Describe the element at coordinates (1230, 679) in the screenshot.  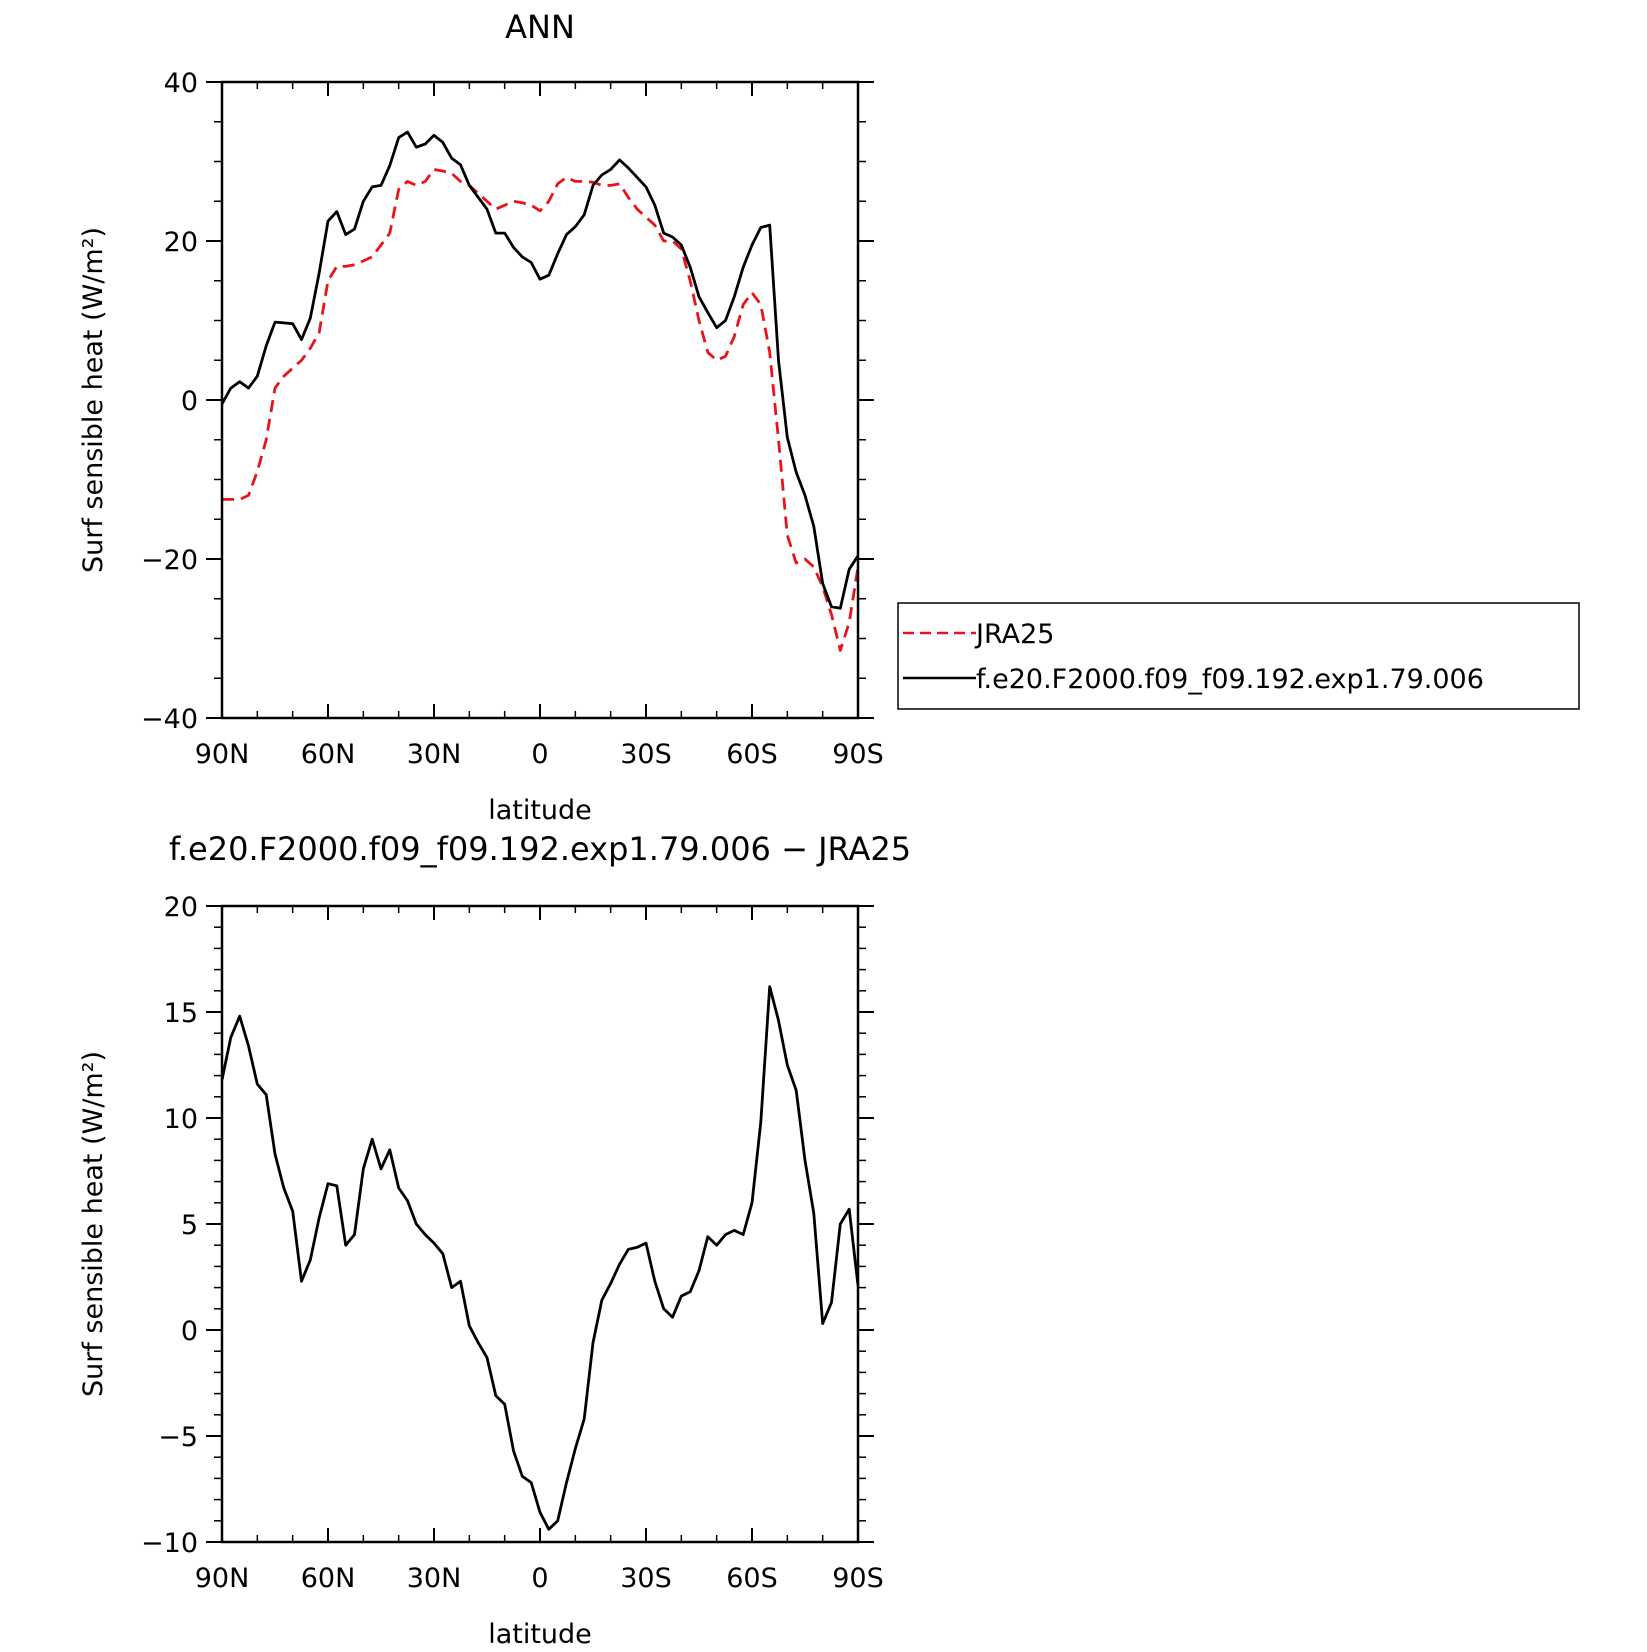
I see `legend-model-label: f.e20.F2000.f09_f09.192.exp1.79.006` at that location.